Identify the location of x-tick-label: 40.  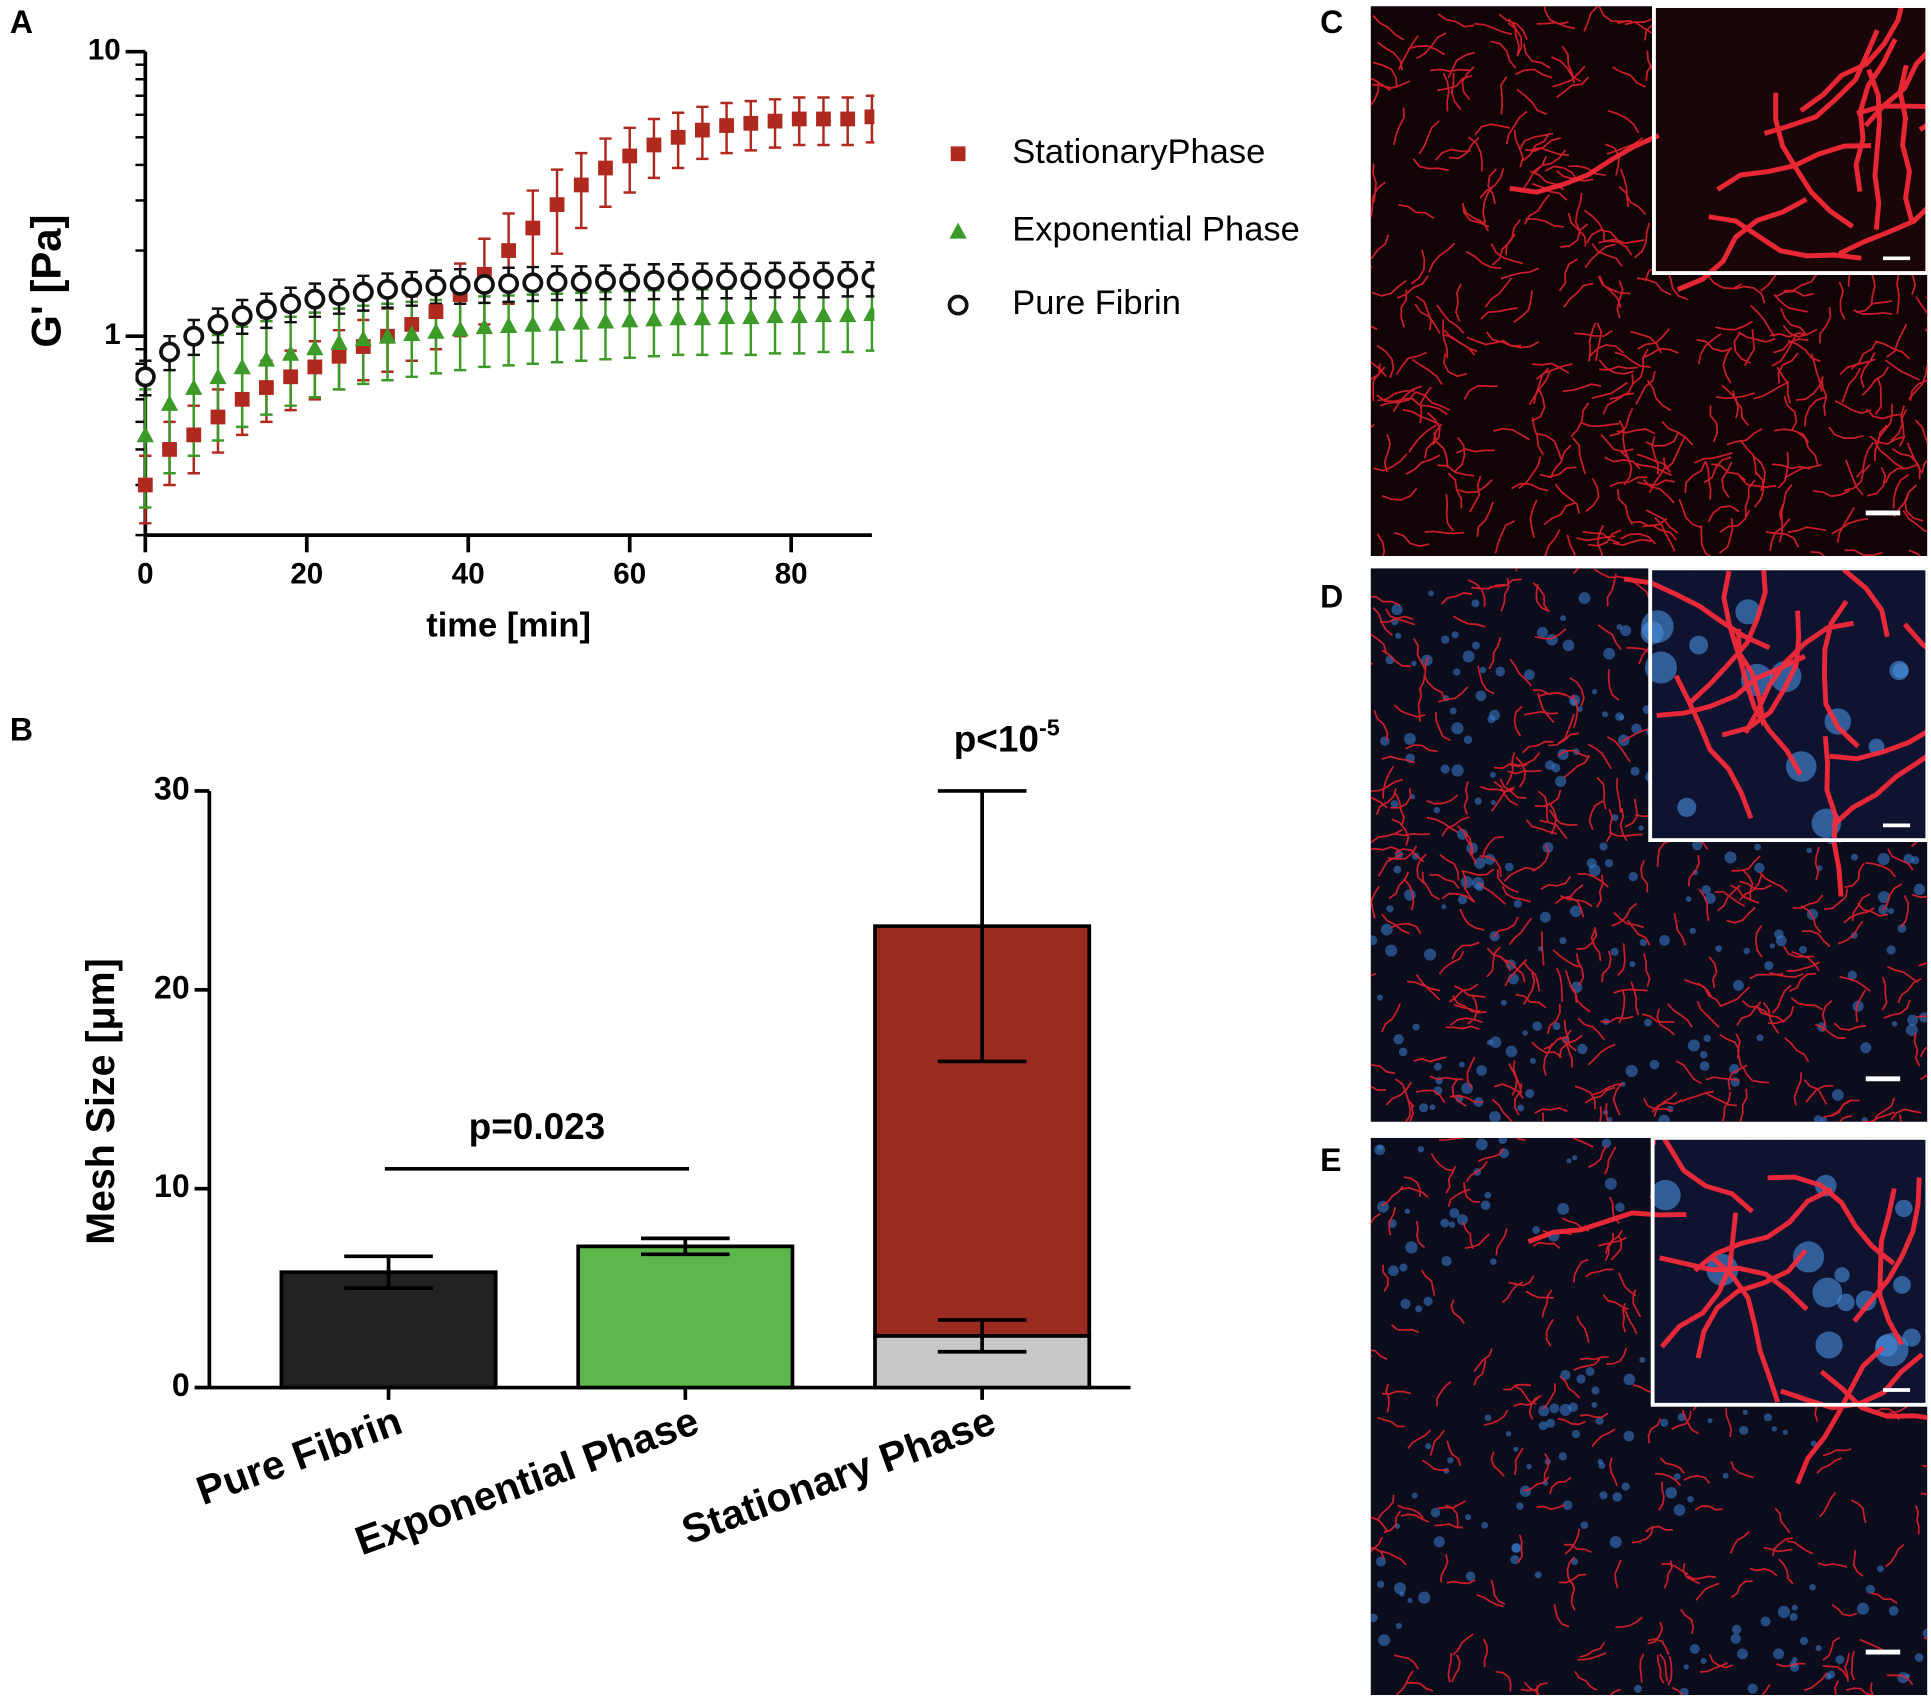
(468, 573).